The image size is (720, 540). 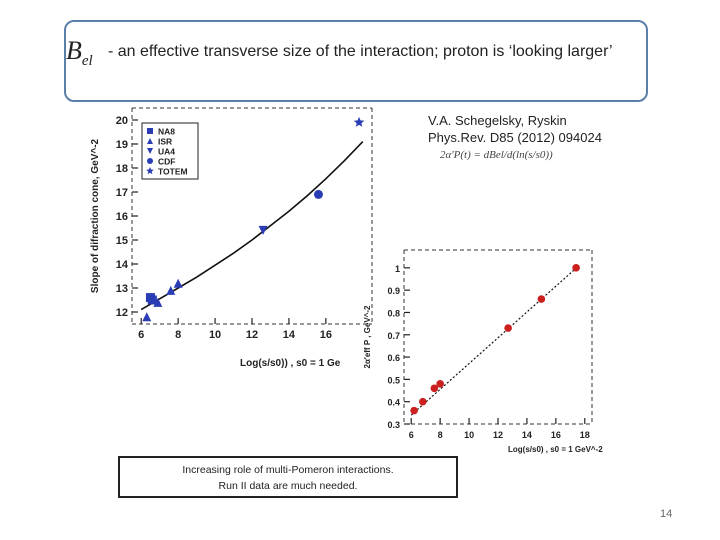 I want to click on chart1-ytick-label: 1, so click(x=397, y=269).